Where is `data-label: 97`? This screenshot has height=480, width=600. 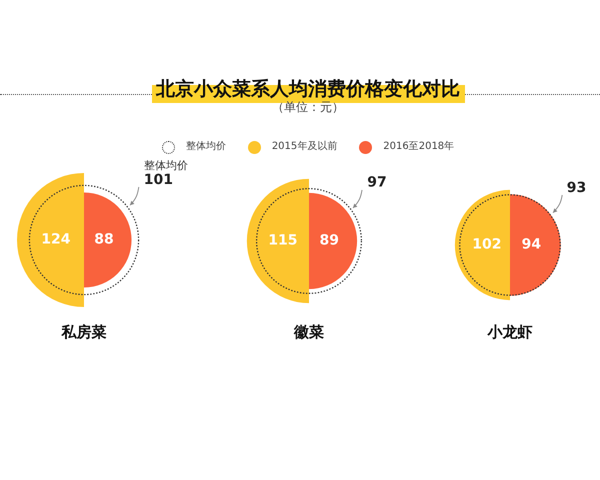 data-label: 97 is located at coordinates (377, 182).